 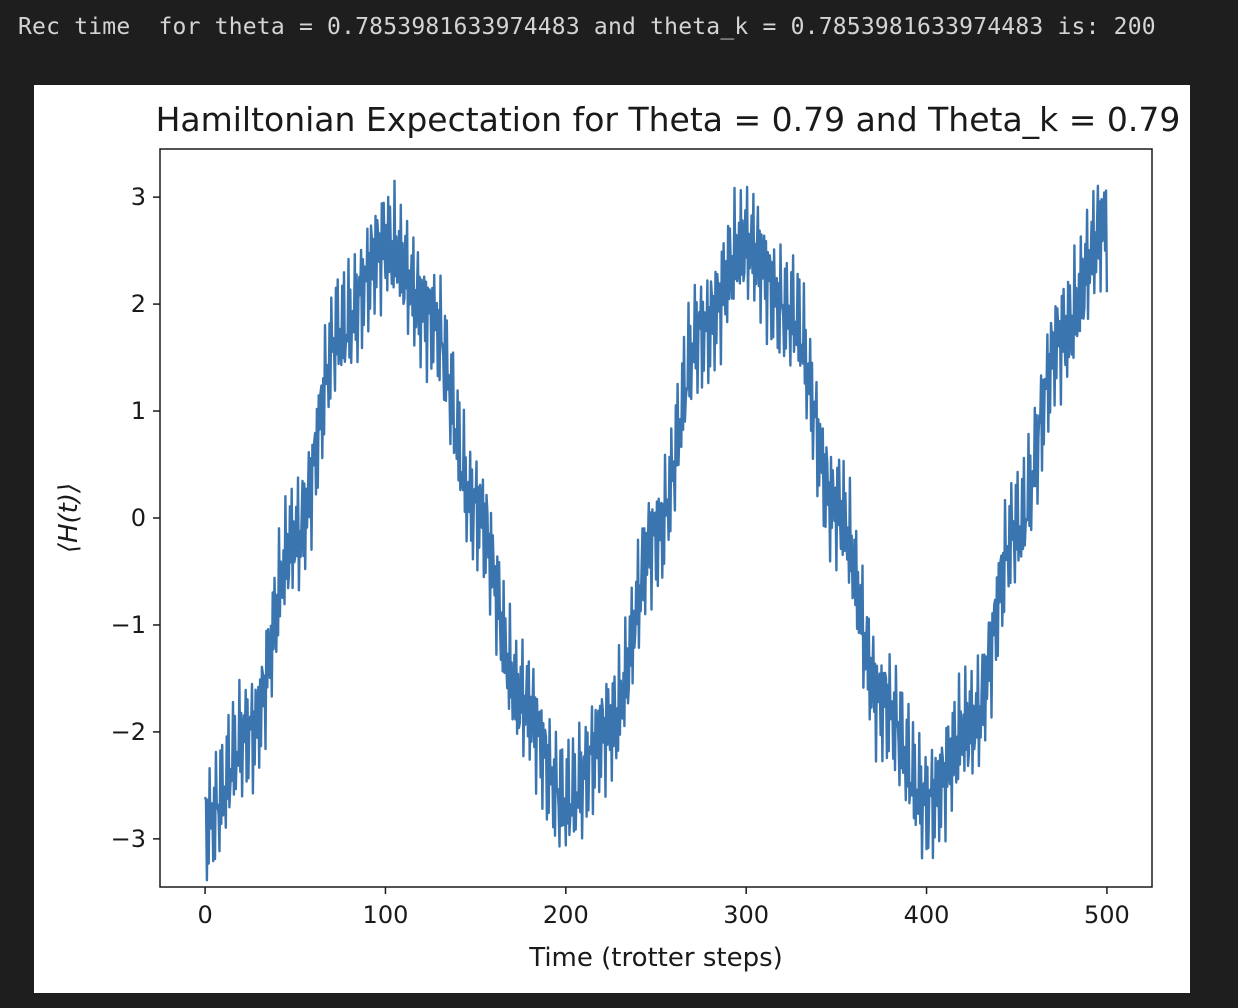 What do you see at coordinates (655, 958) in the screenshot?
I see `x-axis-label: Time (trotter steps)` at bounding box center [655, 958].